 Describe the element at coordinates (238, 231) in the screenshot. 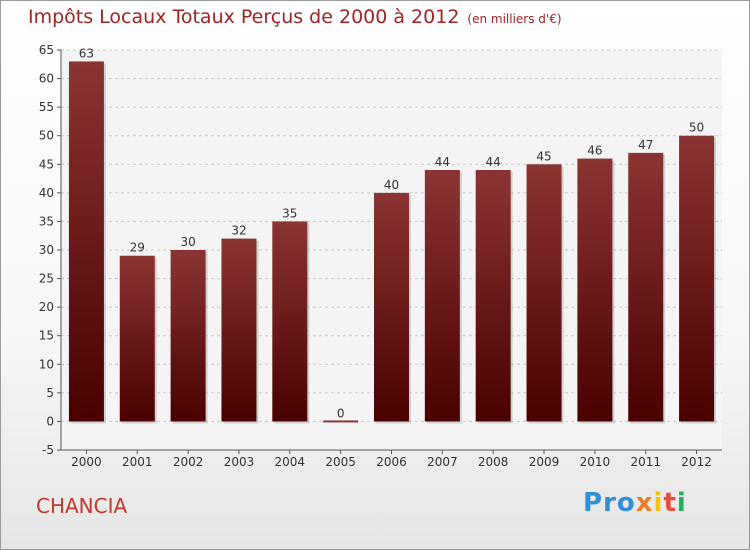

I see `data-label: 32` at that location.